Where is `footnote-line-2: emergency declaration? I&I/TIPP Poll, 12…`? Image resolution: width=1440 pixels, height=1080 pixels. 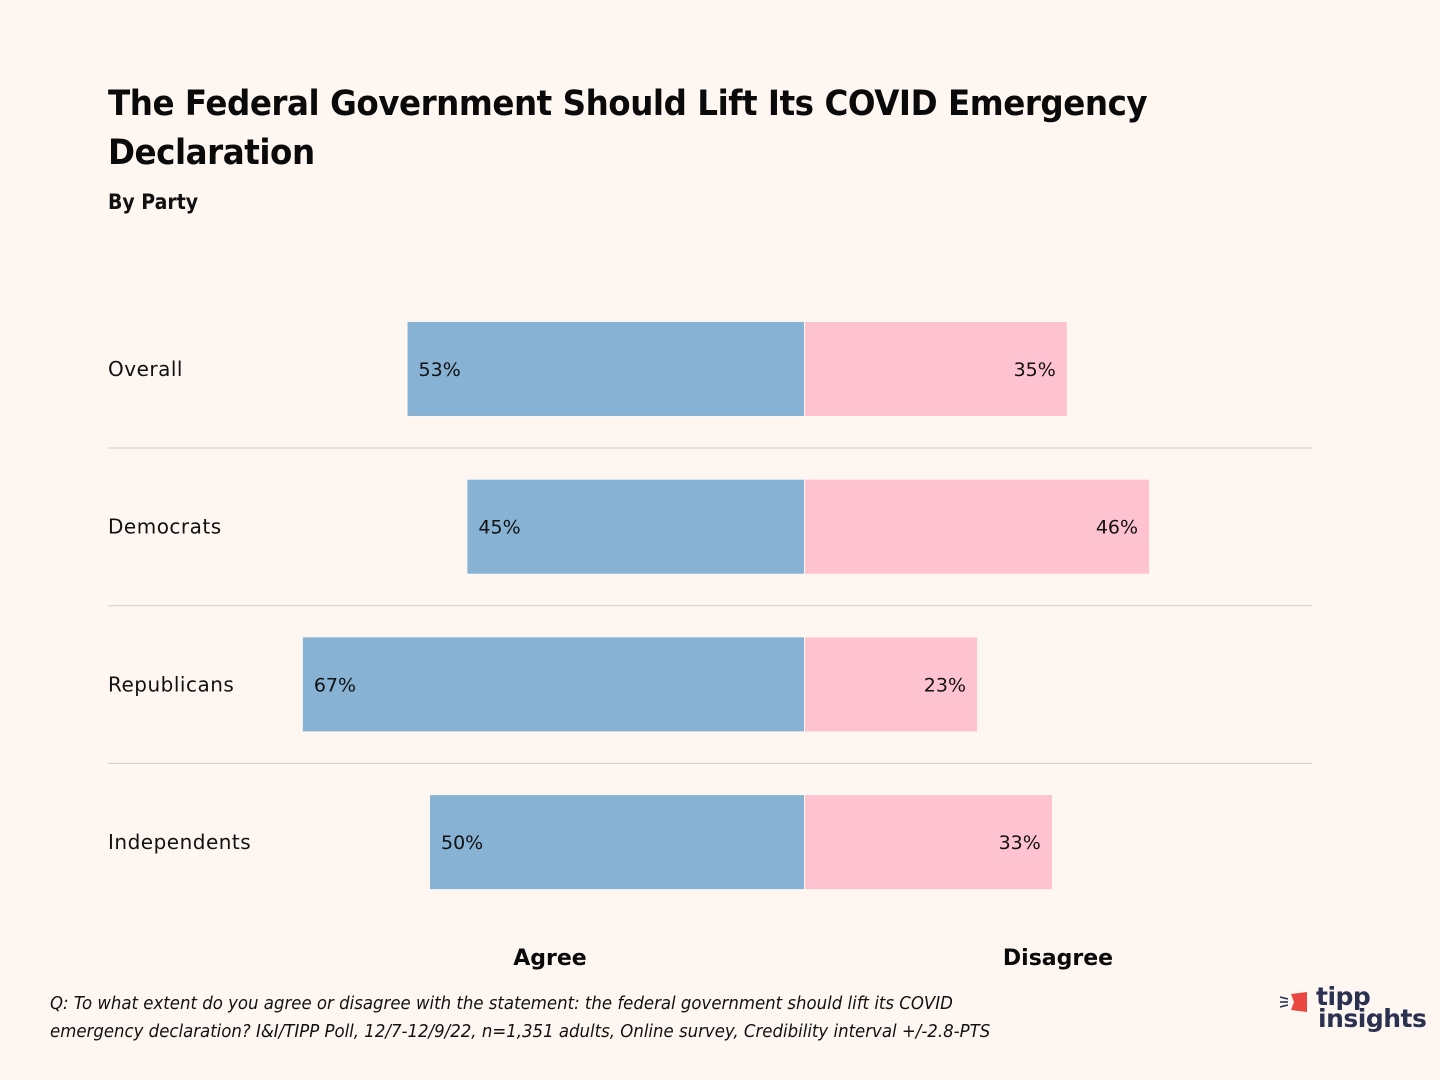 footnote-line-2: emergency declaration? I&I/TIPP Poll, 12… is located at coordinates (520, 1031).